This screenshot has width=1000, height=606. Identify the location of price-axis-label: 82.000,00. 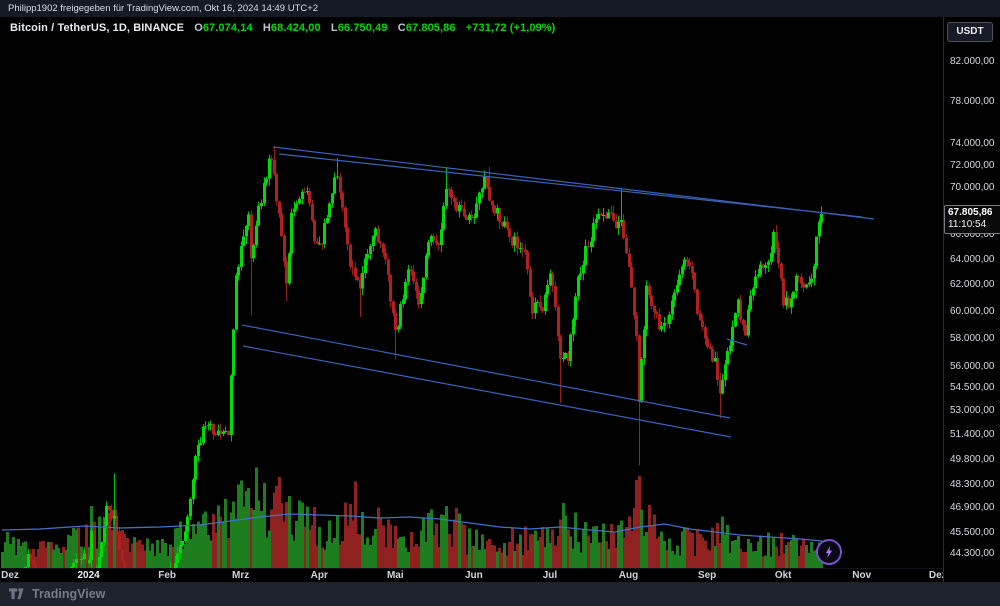
(972, 61).